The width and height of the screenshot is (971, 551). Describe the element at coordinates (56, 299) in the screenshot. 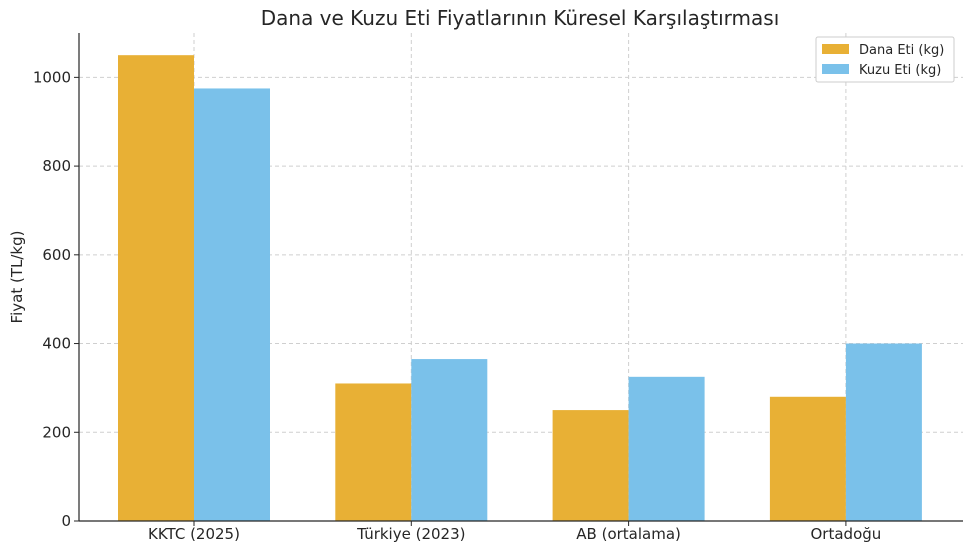

I see `y-ticks: 0 200 400 600 800 1000` at that location.